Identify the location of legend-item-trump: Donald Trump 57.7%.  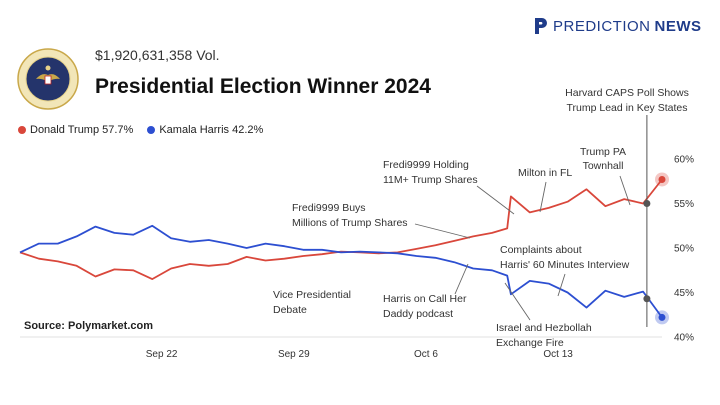
(75, 130).